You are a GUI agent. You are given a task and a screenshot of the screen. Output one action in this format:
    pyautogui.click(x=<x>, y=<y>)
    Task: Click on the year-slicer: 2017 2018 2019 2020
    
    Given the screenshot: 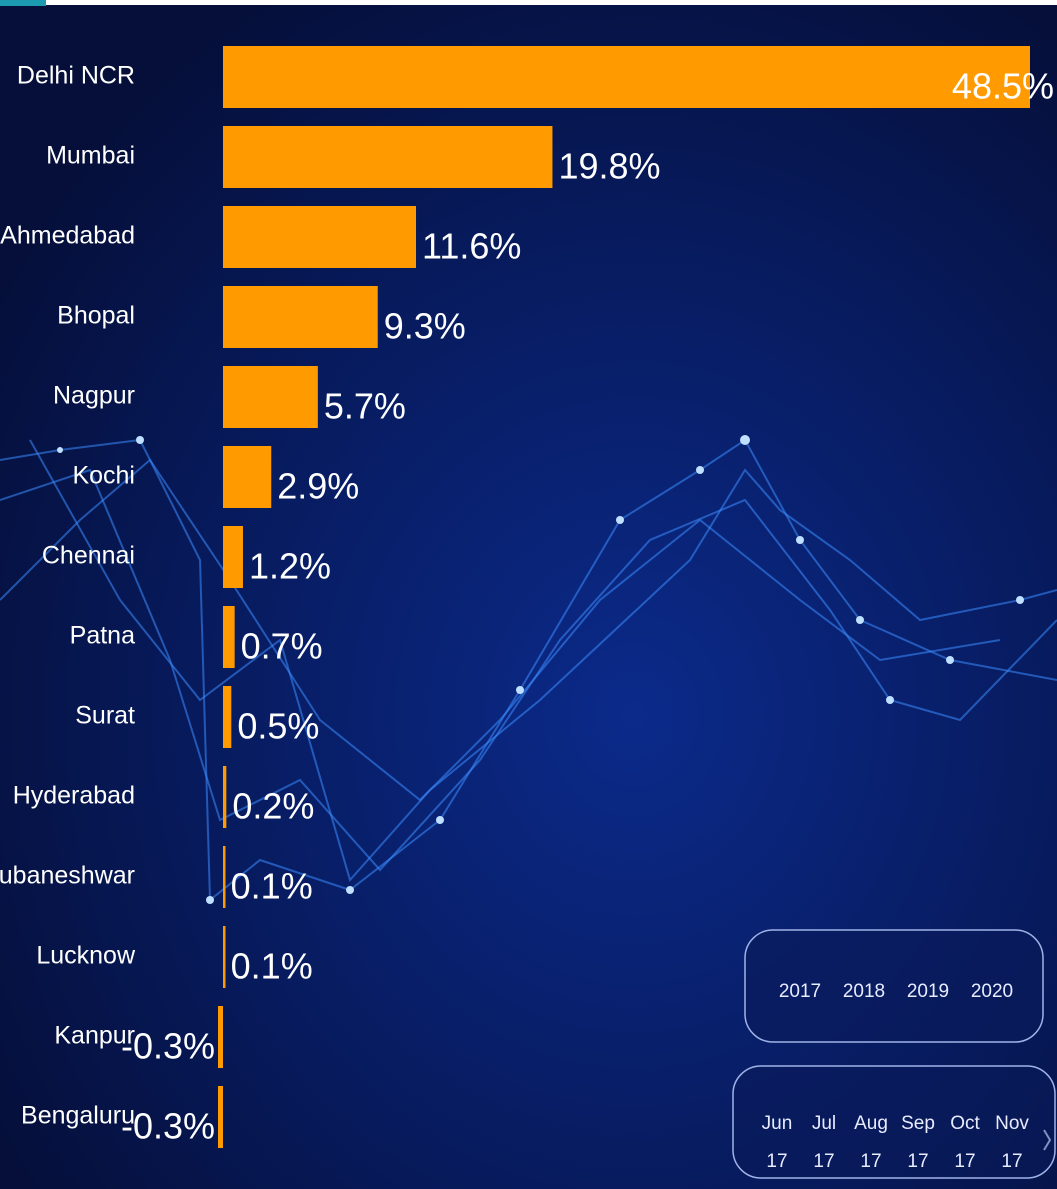 What is the action you would take?
    pyautogui.click(x=894, y=986)
    